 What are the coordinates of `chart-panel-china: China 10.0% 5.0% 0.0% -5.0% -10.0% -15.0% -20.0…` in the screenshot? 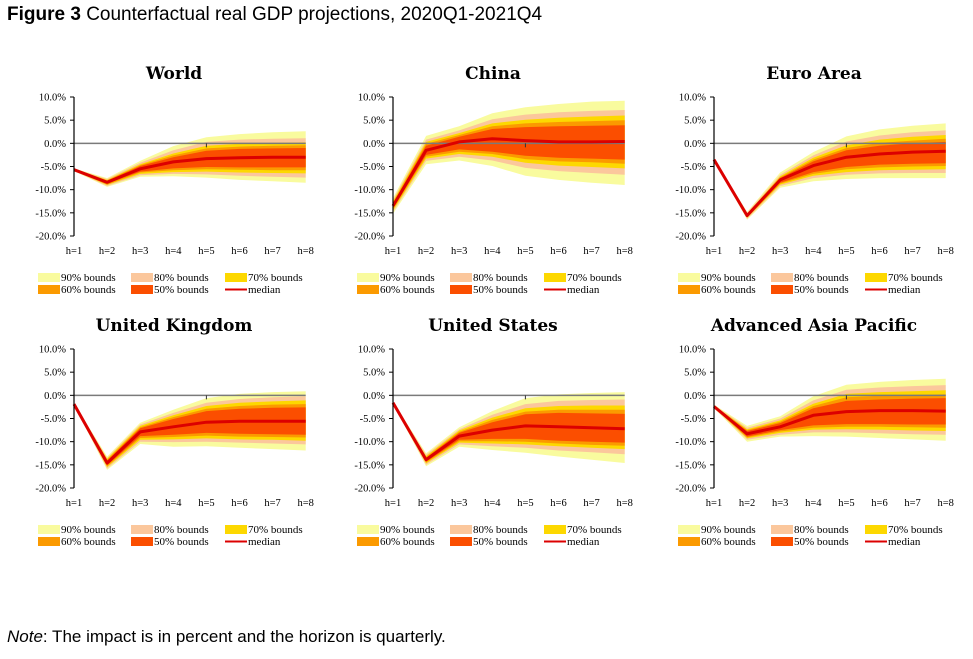 It's located at (479, 148).